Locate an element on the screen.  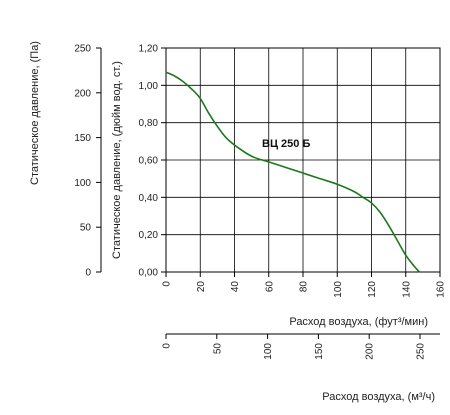
primary-x-axis: 0 20 40 60 80 100 120 140 160 is located at coordinates (304, 285).